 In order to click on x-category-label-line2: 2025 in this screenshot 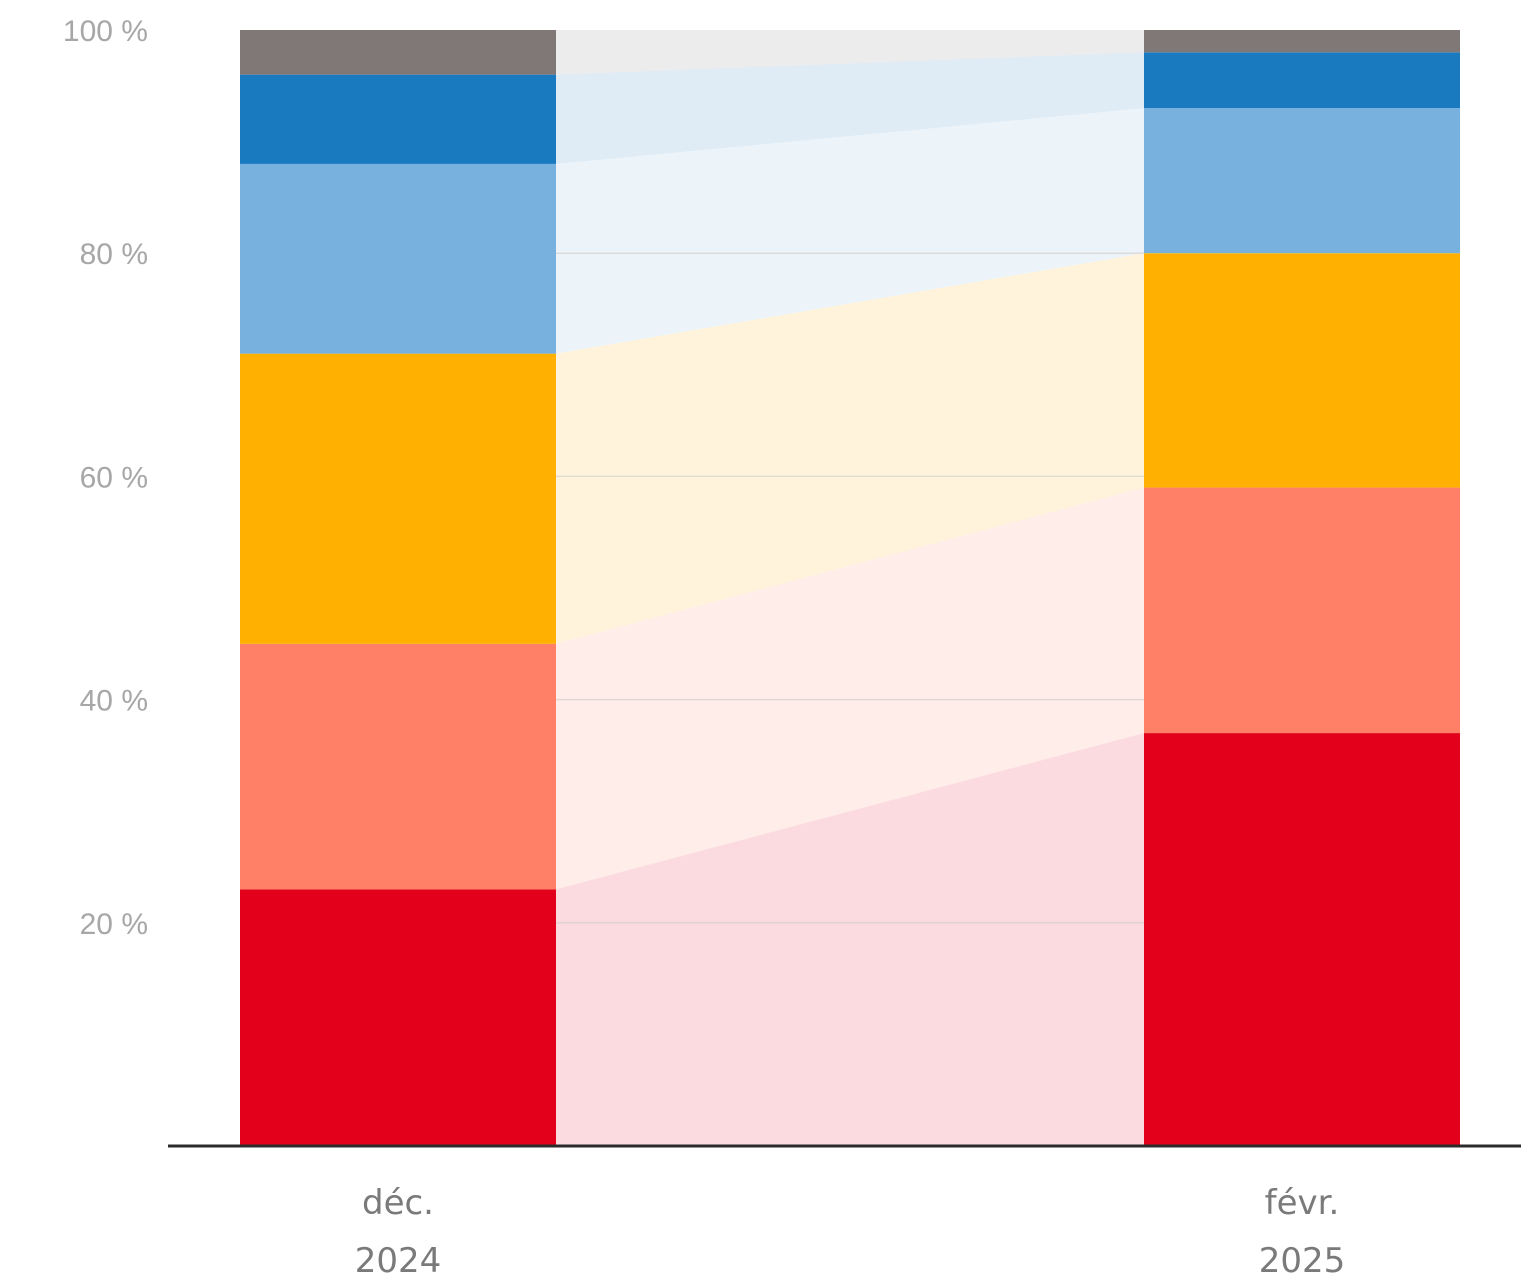, I will do `click(1302, 1261)`.